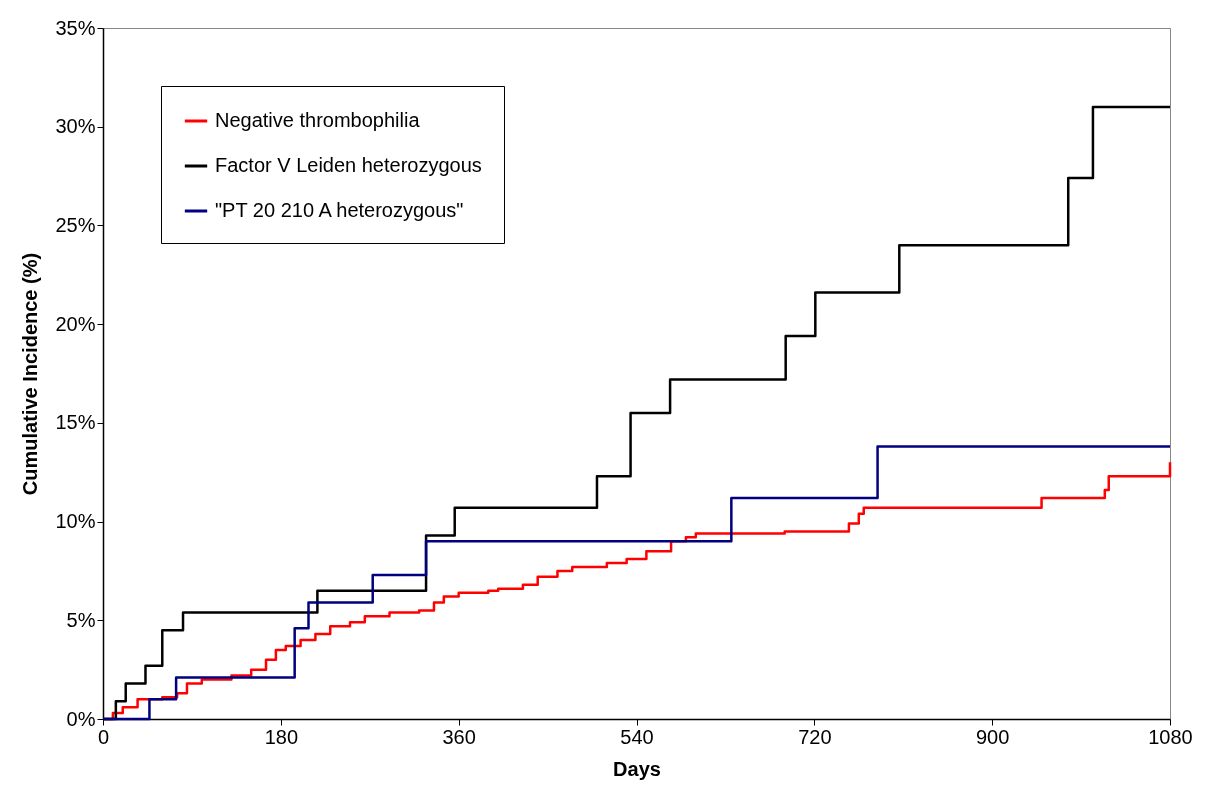 The image size is (1227, 793). What do you see at coordinates (1170, 736) in the screenshot?
I see `x-tick-label: 1080` at bounding box center [1170, 736].